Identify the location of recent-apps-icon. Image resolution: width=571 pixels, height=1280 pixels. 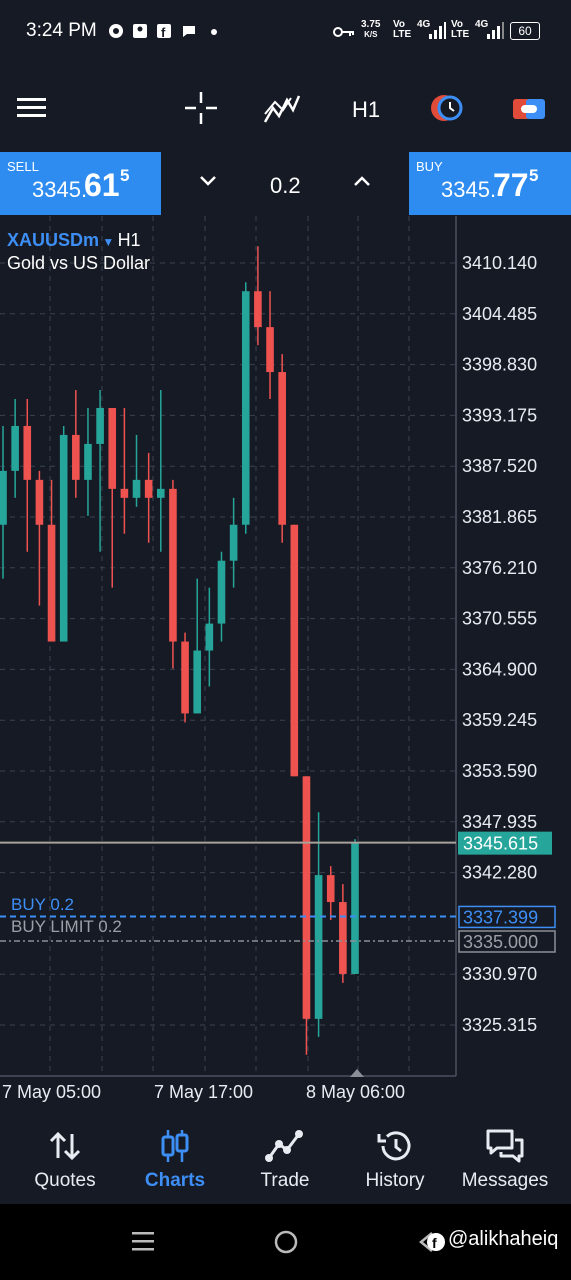
(143, 1241).